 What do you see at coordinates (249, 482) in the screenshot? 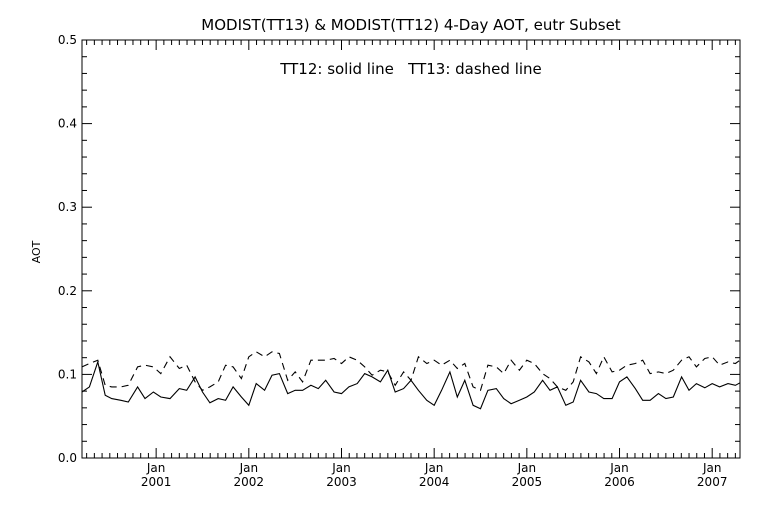
I see `x-tick-year-label: 2002` at bounding box center [249, 482].